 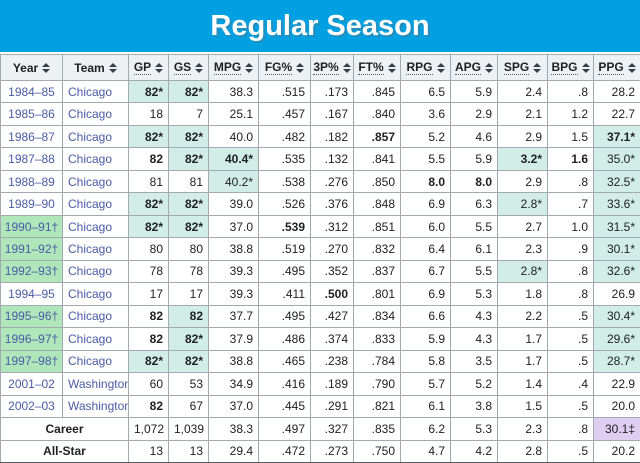 What do you see at coordinates (31, 181) in the screenshot?
I see `year-link: 1988–89` at bounding box center [31, 181].